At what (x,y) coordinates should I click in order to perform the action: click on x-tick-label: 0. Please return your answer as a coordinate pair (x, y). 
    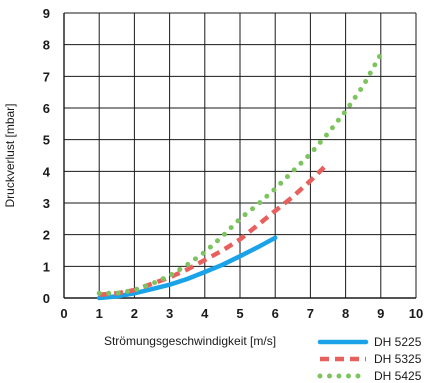
    Looking at the image, I should click on (63, 313).